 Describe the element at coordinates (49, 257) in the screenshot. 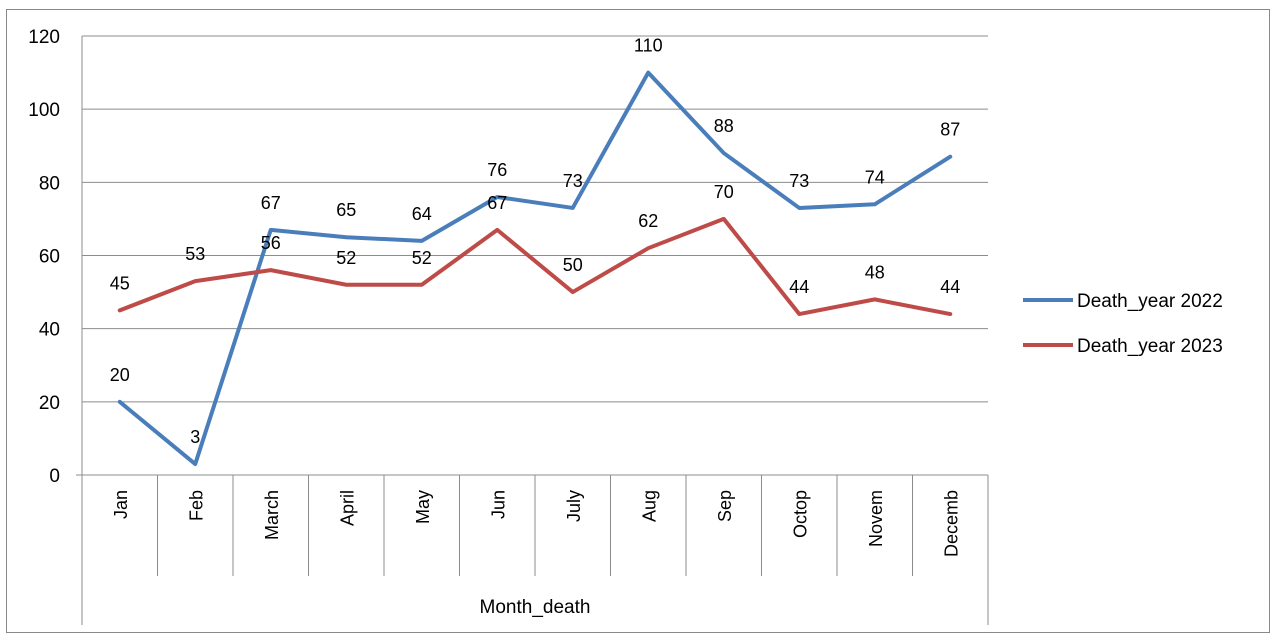

I see `y-tick-label: 60` at that location.